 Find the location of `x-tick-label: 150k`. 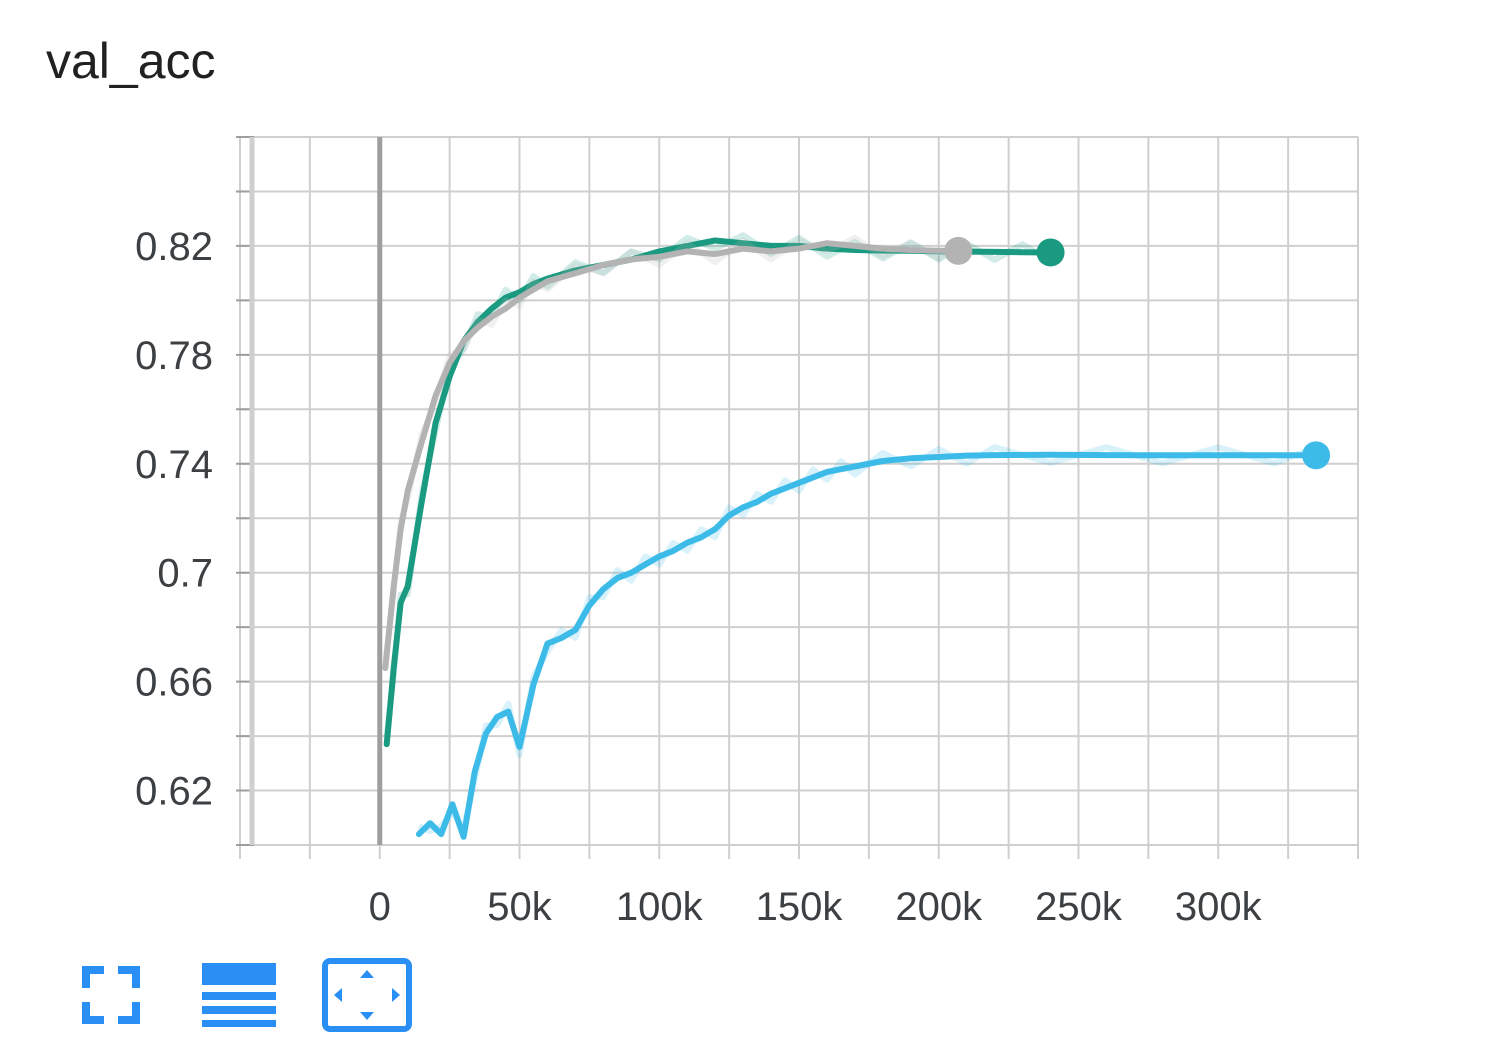

x-tick-label: 150k is located at coordinates (800, 907).